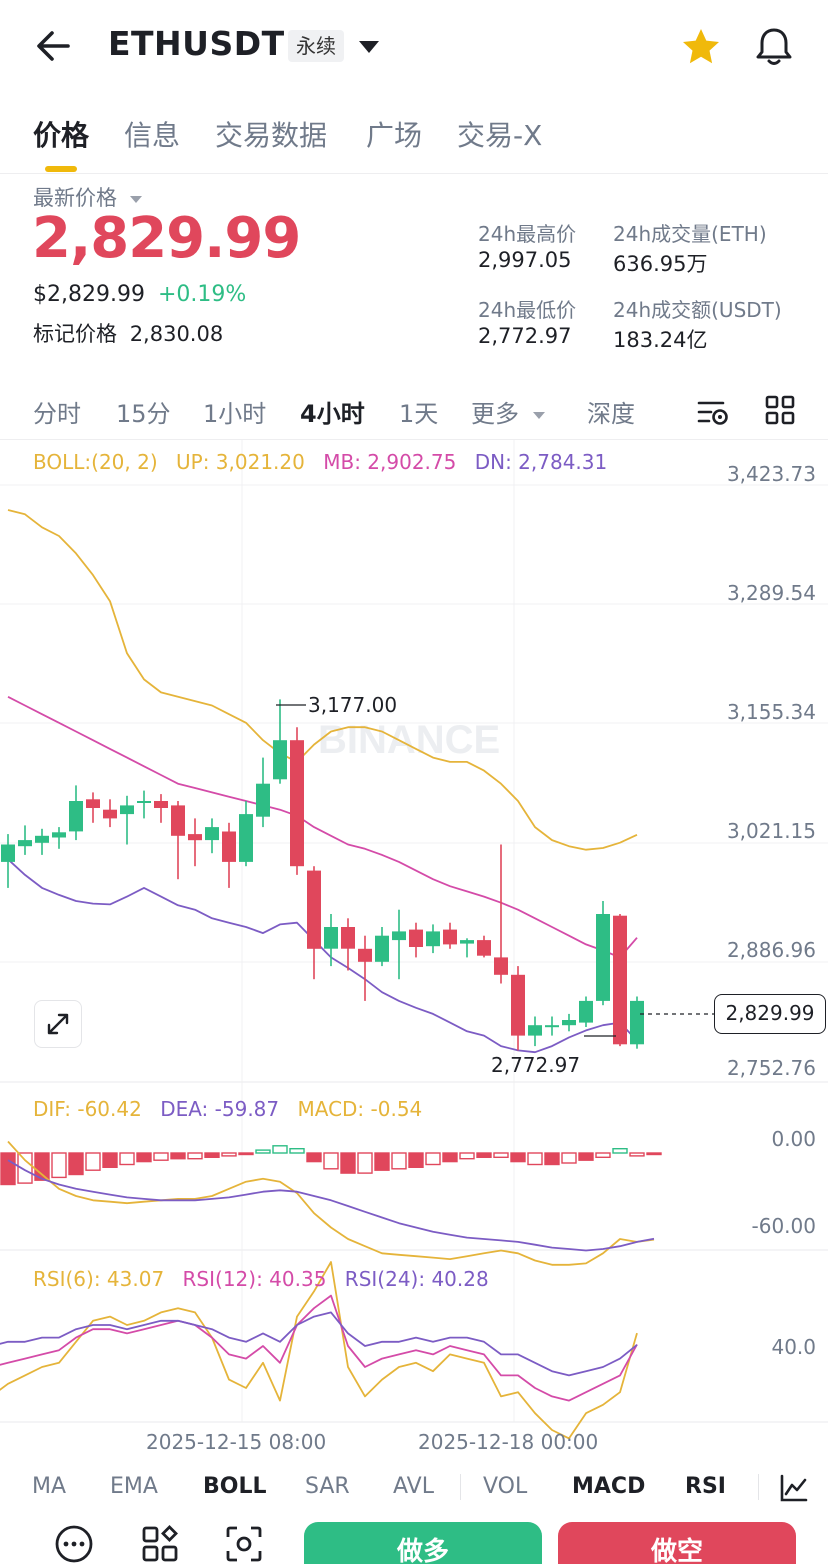  What do you see at coordinates (780, 410) in the screenshot?
I see `grid-layout-icon` at bounding box center [780, 410].